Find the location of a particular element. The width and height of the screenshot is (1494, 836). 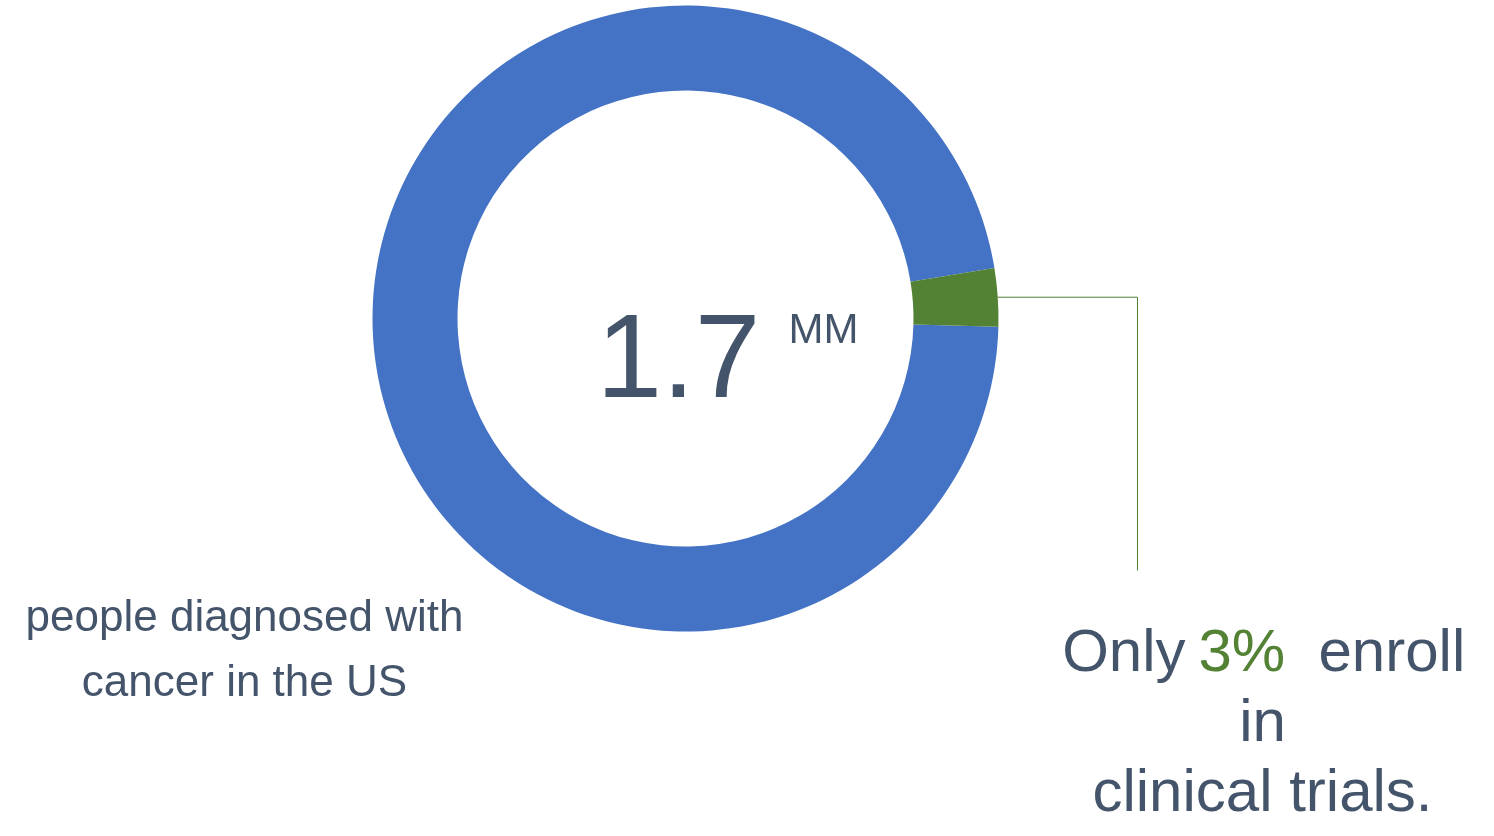

text: people diagnosed with cancer in the US is located at coordinates (244, 648).